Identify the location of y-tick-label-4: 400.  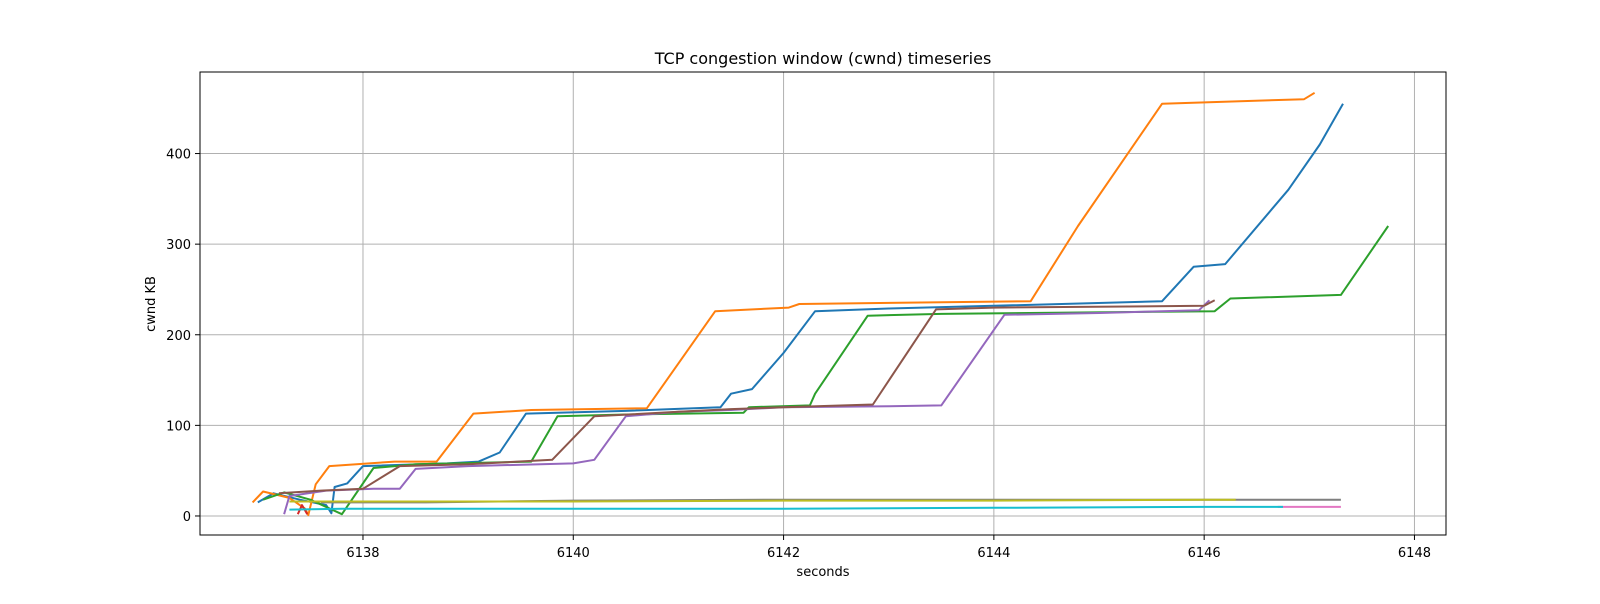
(178, 155).